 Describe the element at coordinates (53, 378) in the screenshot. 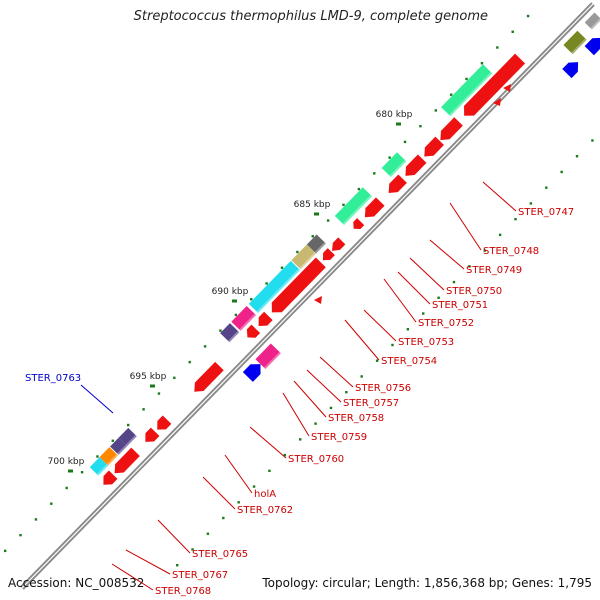

I see `gene-label: STER_0763` at that location.